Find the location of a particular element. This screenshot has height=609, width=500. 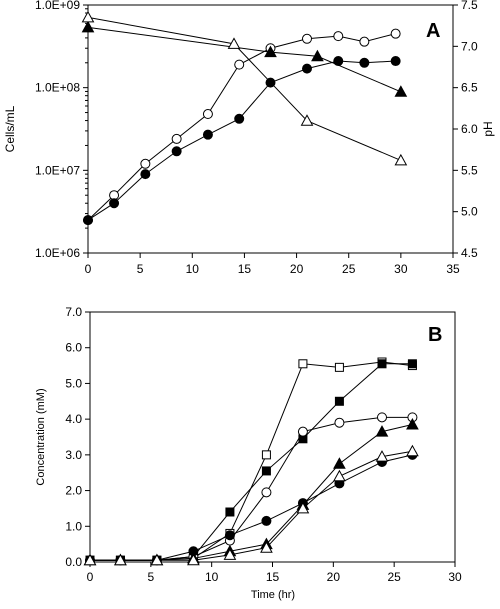

panel-a-y2-tick-label: 7.0 is located at coordinates (469, 46).